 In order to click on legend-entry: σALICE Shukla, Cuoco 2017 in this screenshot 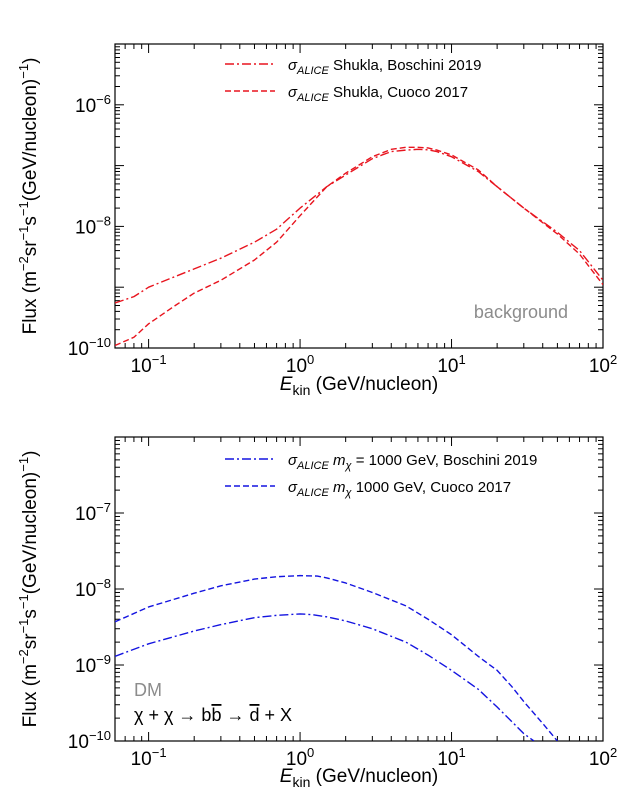, I will do `click(378, 94)`.